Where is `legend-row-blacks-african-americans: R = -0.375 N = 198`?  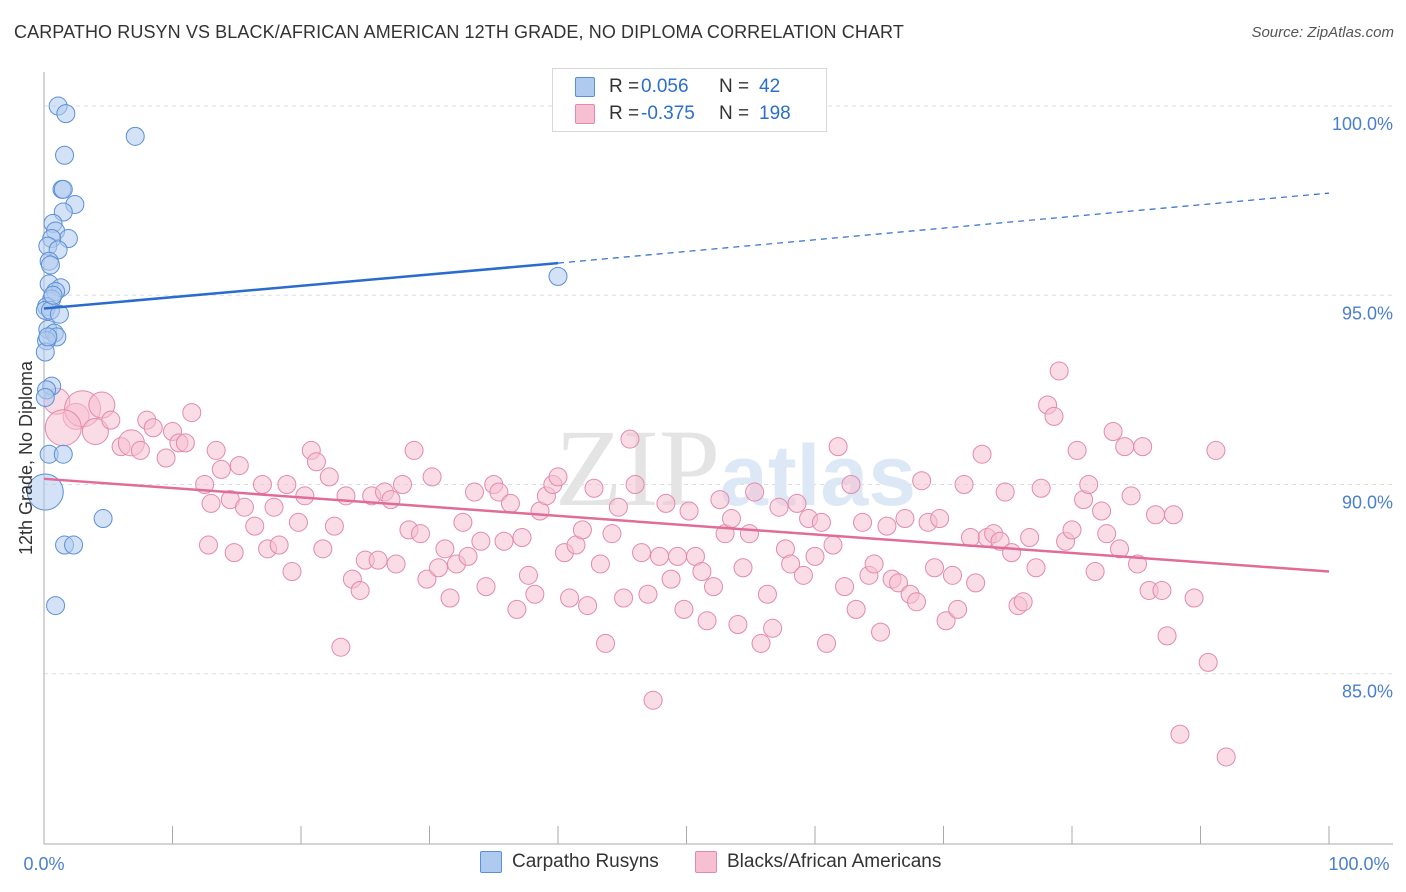 legend-row-blacks-african-americans: R = -0.375 N = 198 is located at coordinates (683, 114).